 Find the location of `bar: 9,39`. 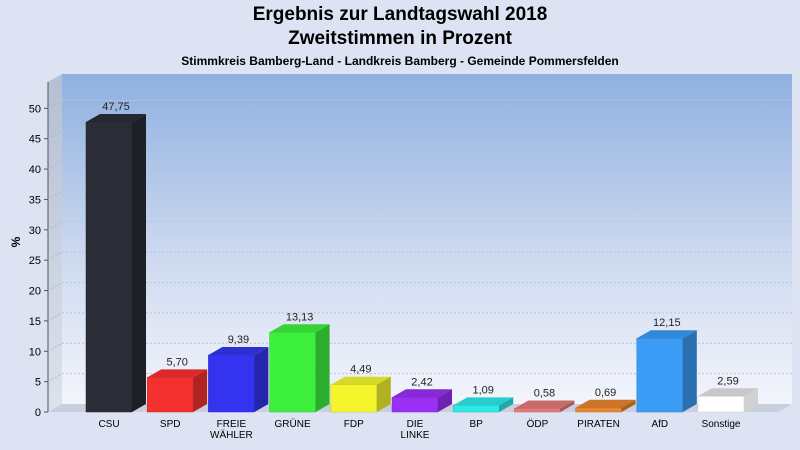

bar: 9,39 is located at coordinates (238, 373).